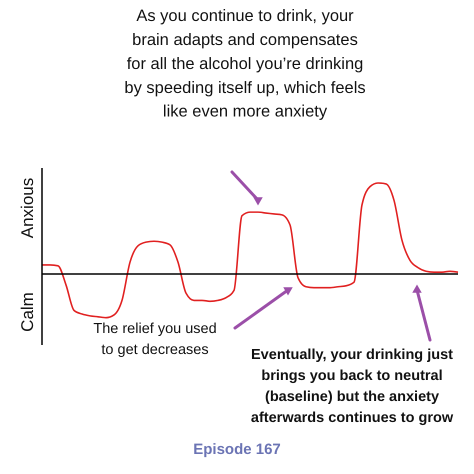 The height and width of the screenshot is (474, 474). Describe the element at coordinates (245, 64) in the screenshot. I see `chart-title: As you continue to drink, your brain adapts and compensates for all the alcohol you’re drinking by speeding itself up, which feels like even more anxiety` at that location.